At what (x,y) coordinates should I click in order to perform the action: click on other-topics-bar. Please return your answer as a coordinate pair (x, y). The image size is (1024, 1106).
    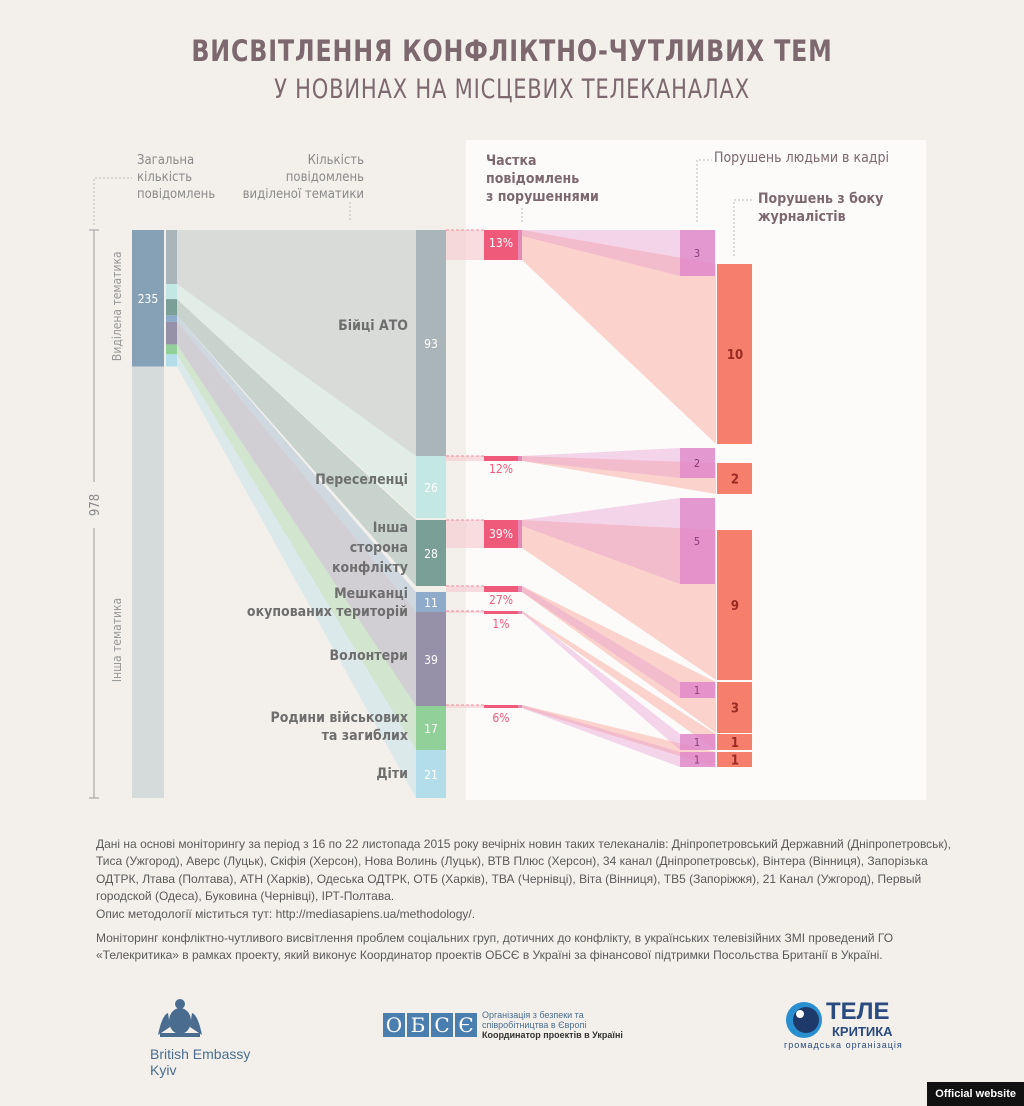
    Looking at the image, I should click on (148, 582).